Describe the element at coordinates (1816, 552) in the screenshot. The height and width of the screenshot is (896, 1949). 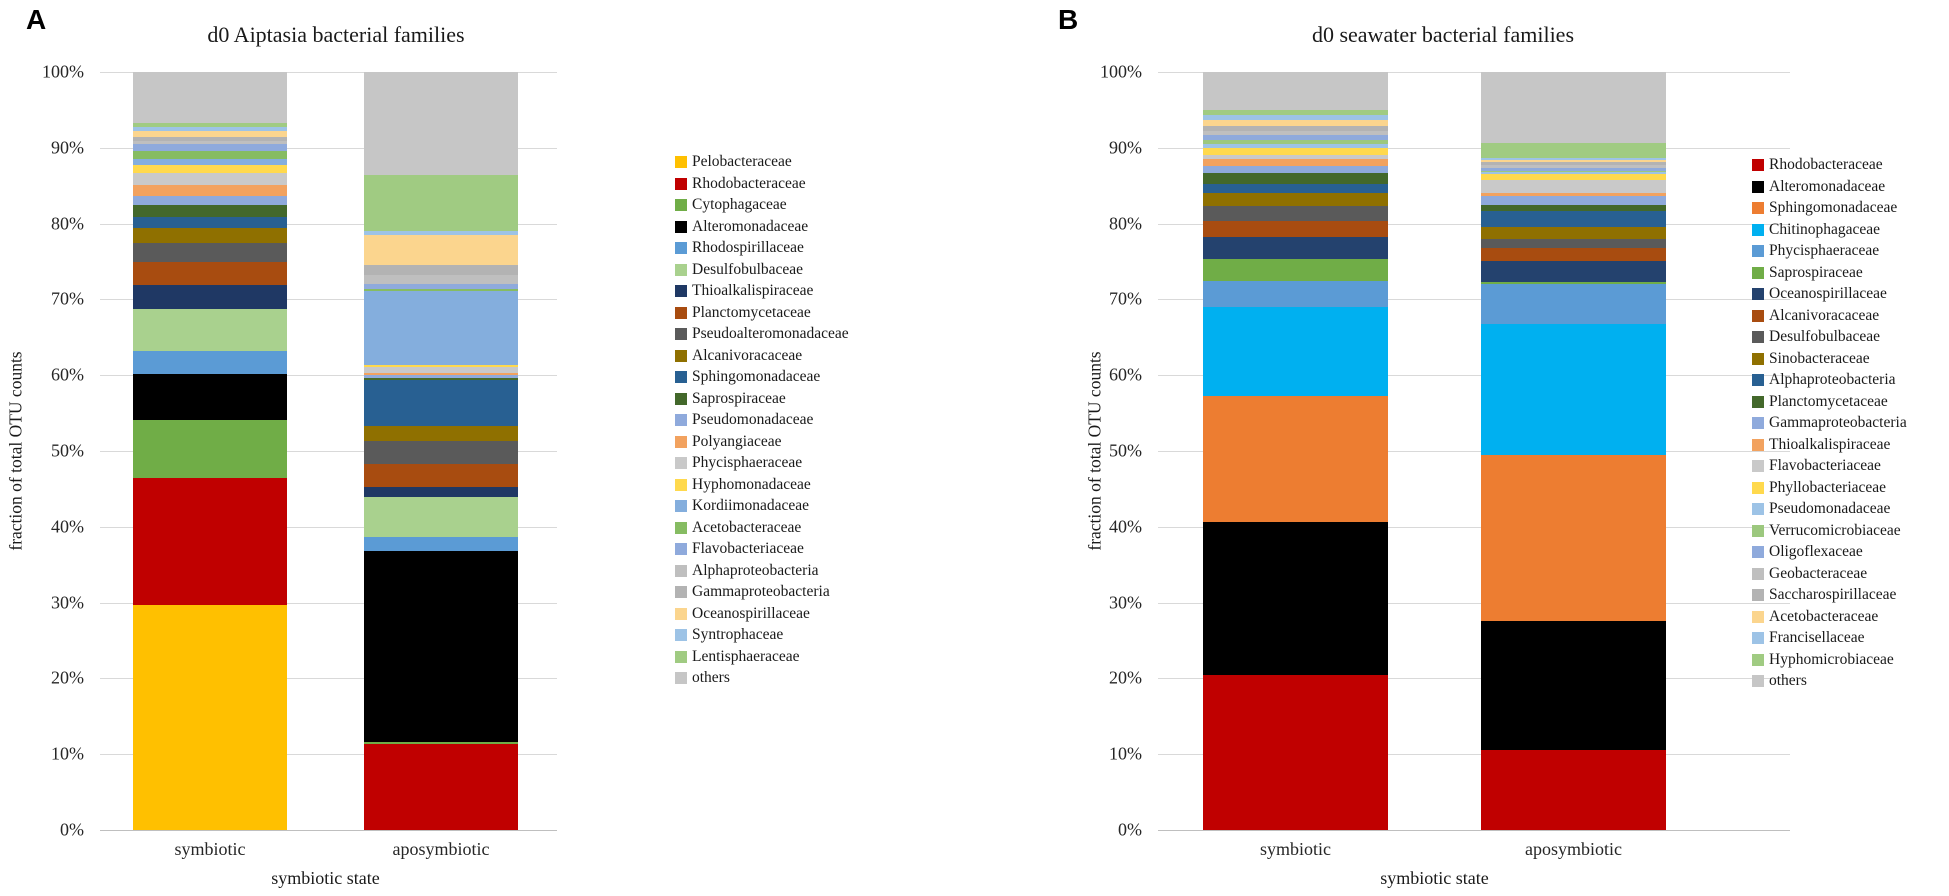
I see `legend-label: Oligoflexaceae` at that location.